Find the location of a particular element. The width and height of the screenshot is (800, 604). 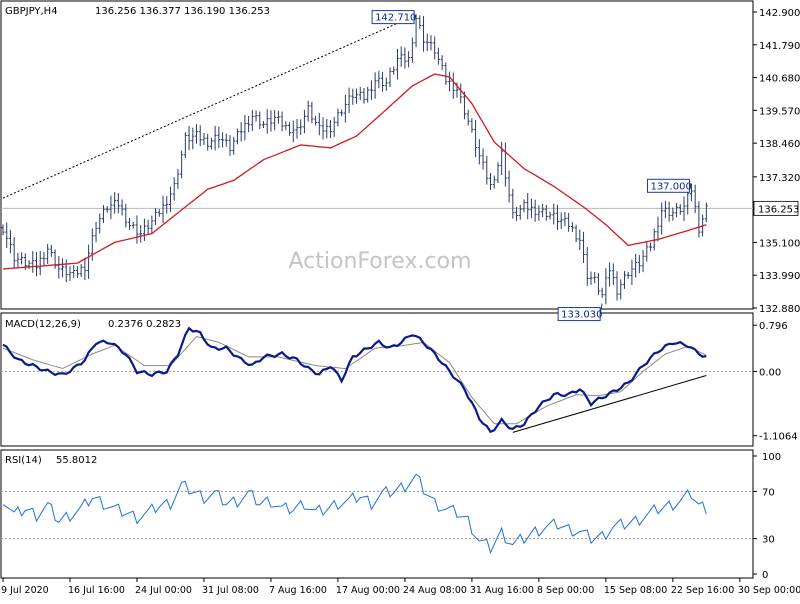

current-price-box is located at coordinates (776, 208).